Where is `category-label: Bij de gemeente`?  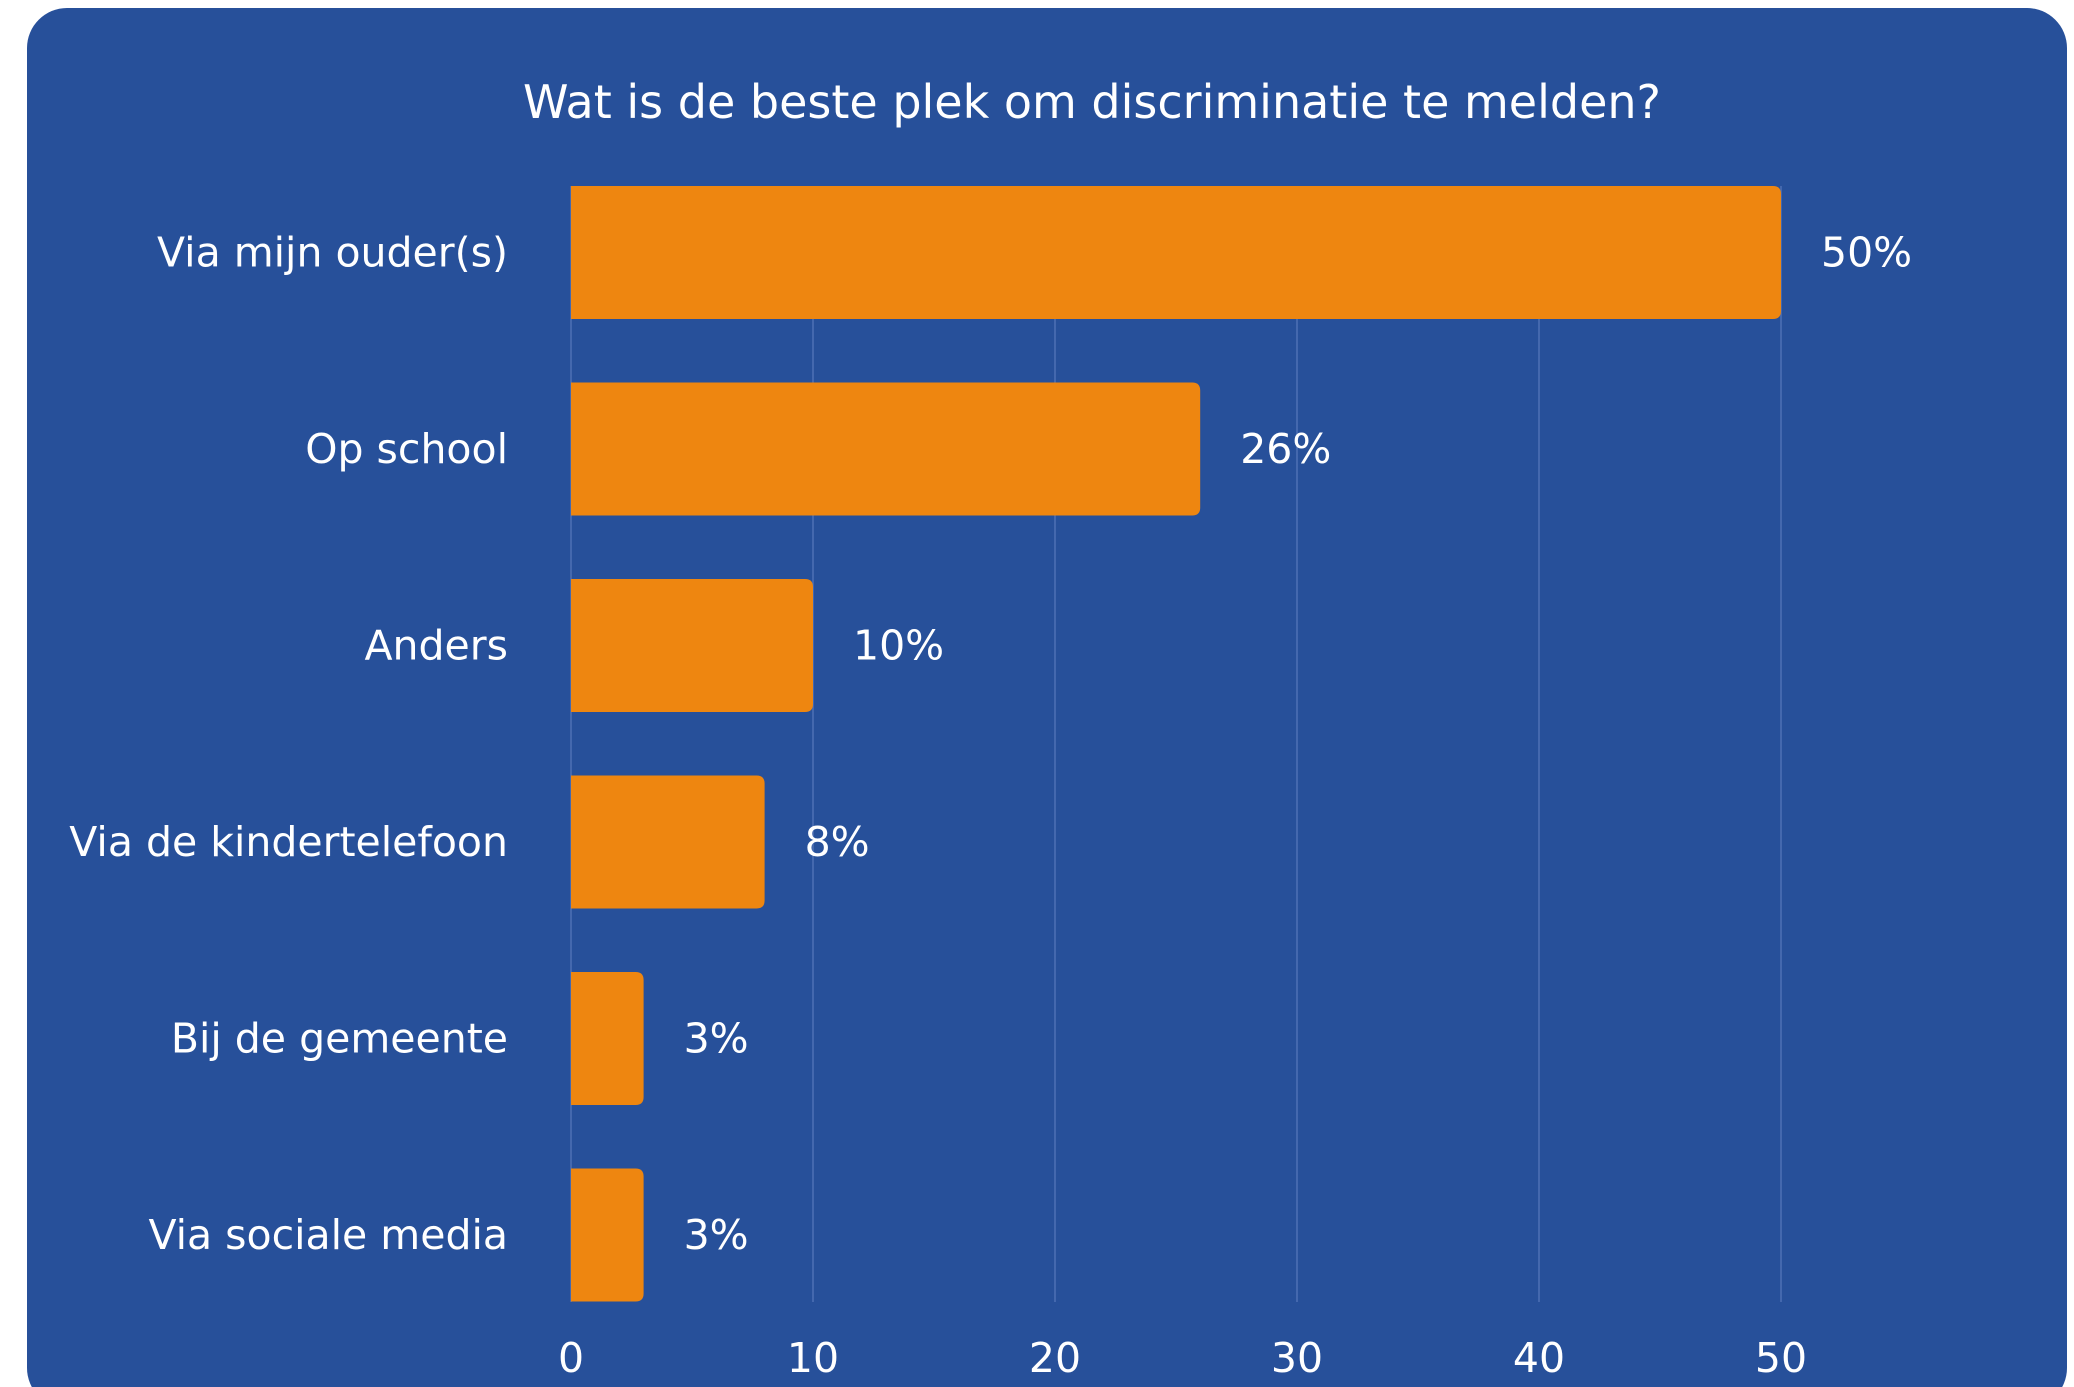 category-label: Bij de gemeente is located at coordinates (339, 1039).